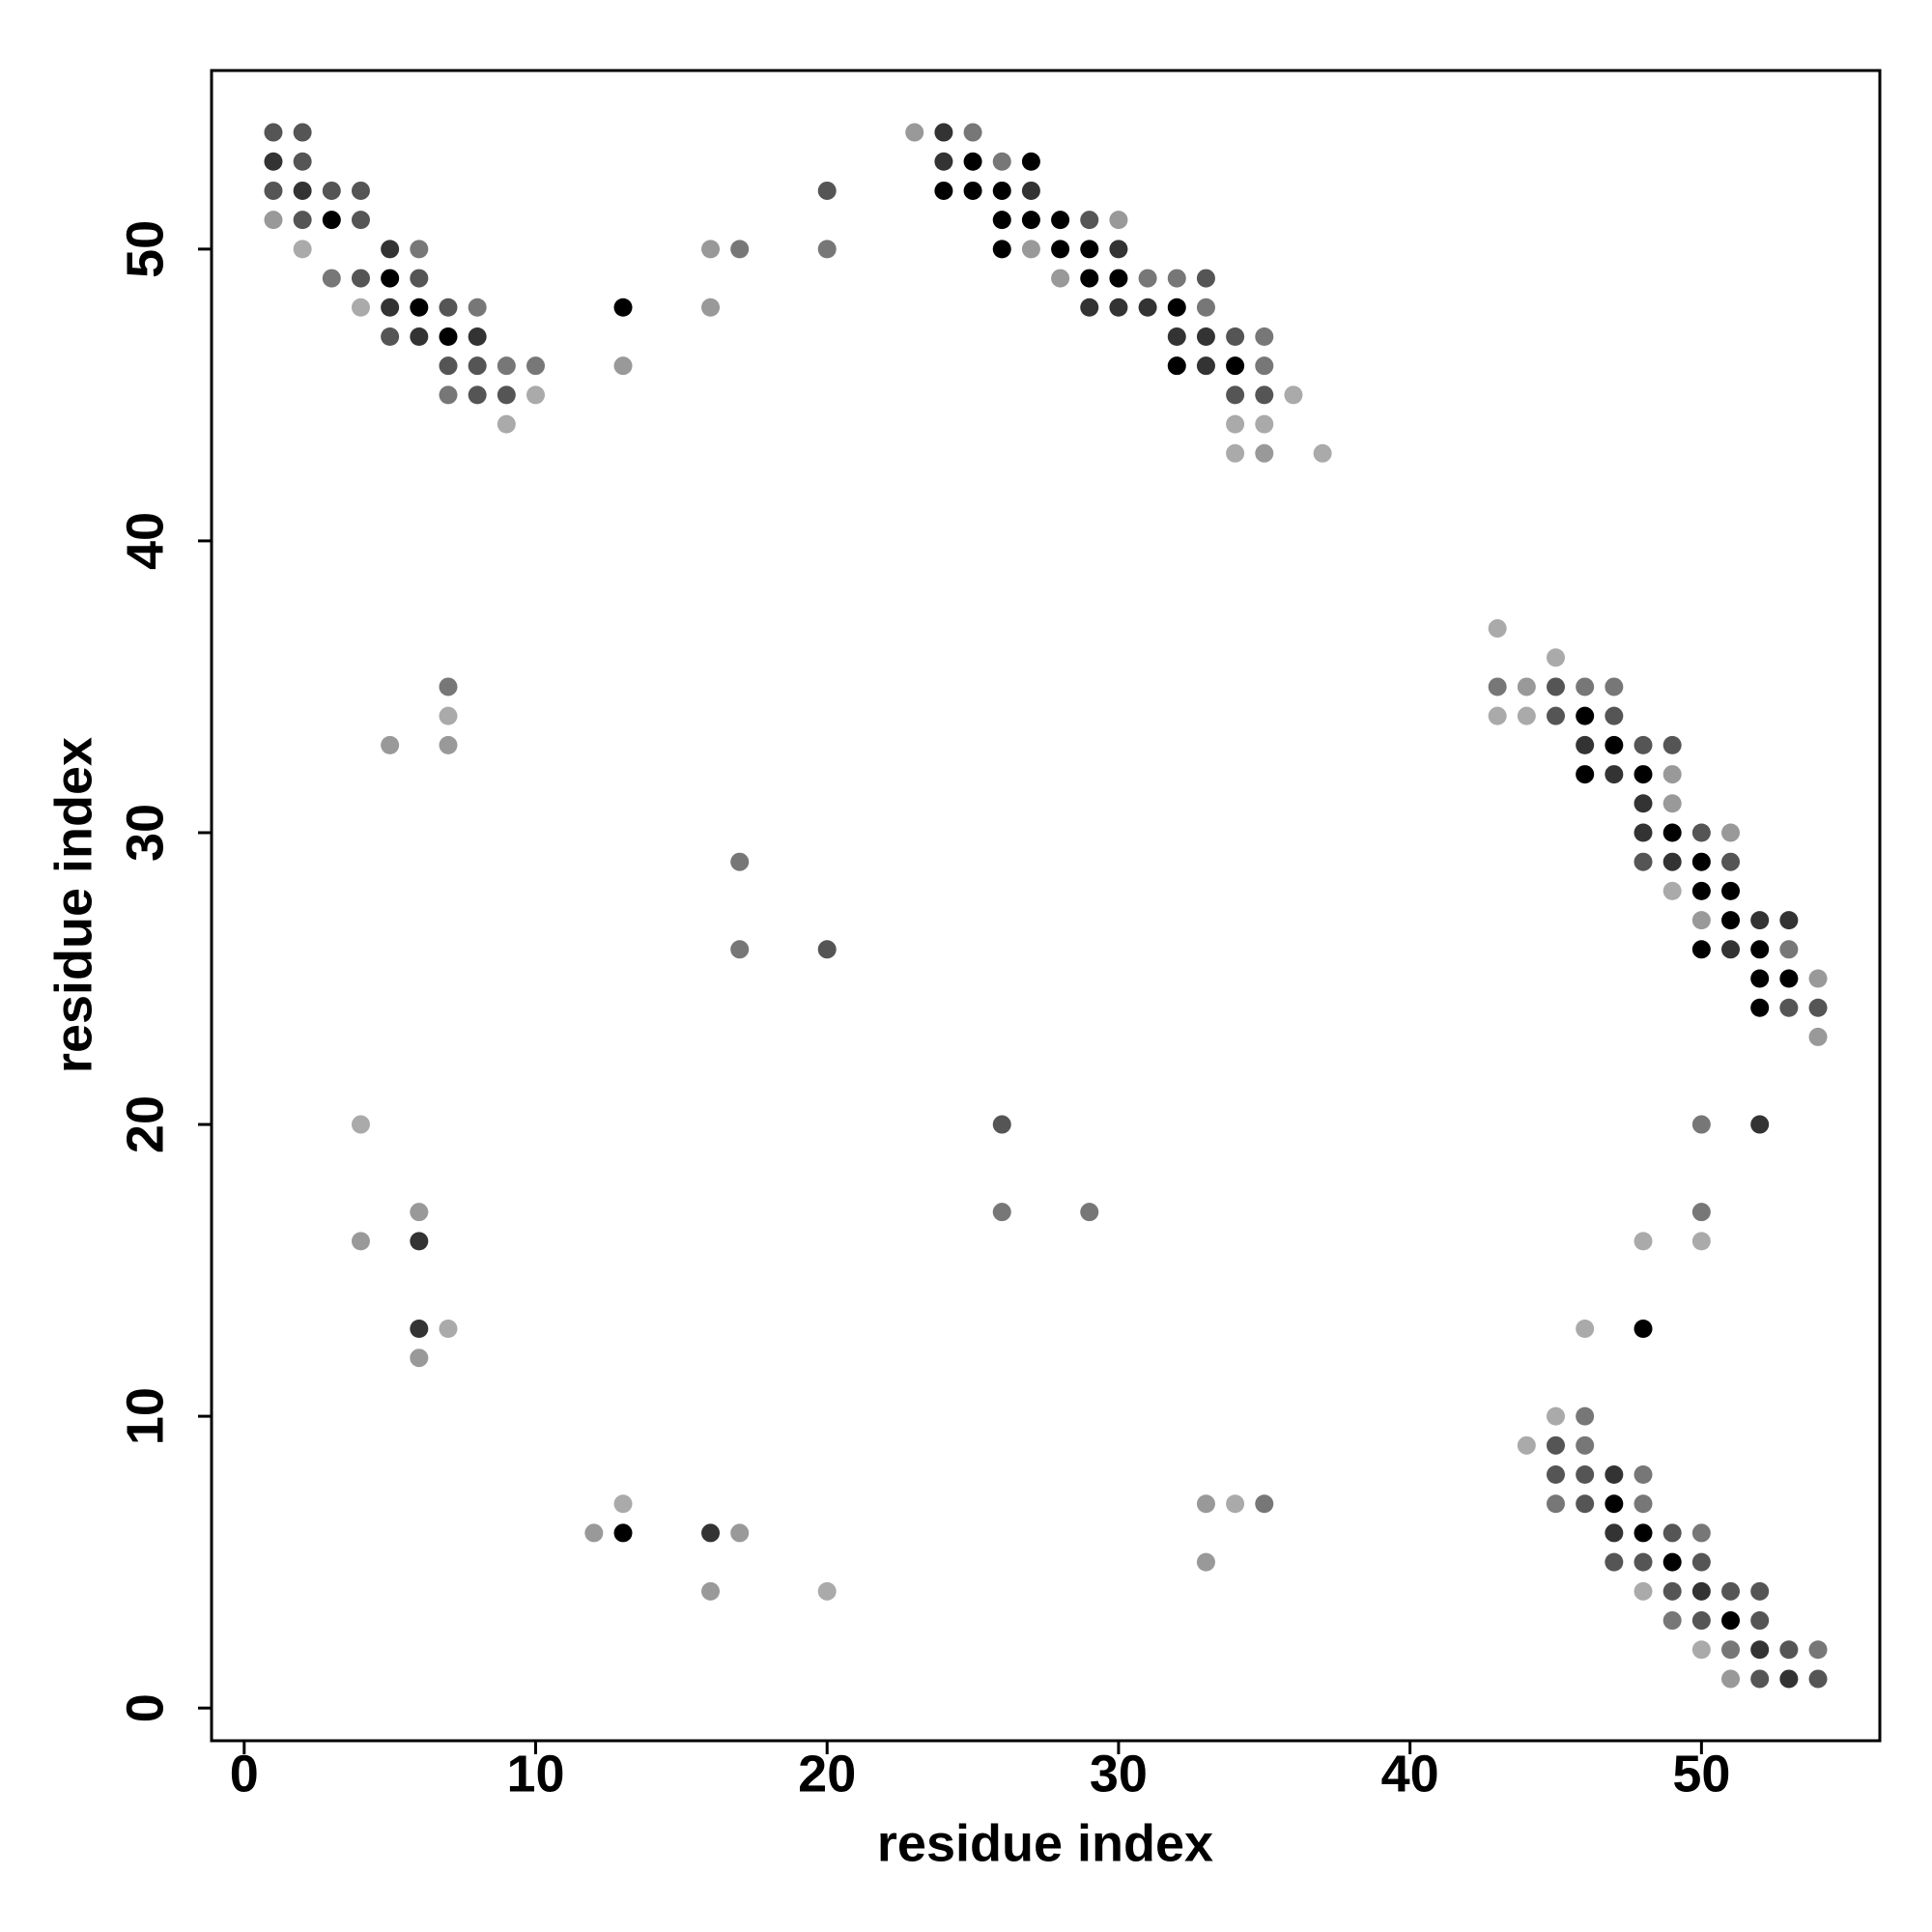 The width and height of the screenshot is (1932, 1932). I want to click on y-tick-label: 10, so click(145, 1416).